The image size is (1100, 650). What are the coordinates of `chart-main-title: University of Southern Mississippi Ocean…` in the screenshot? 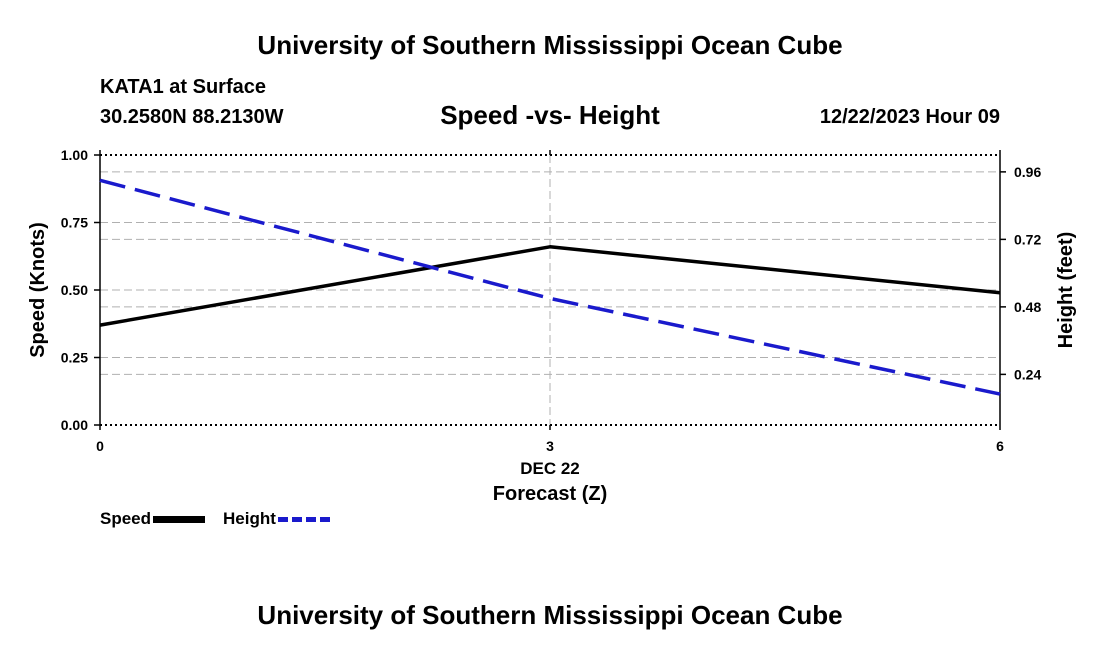 It's located at (550, 45).